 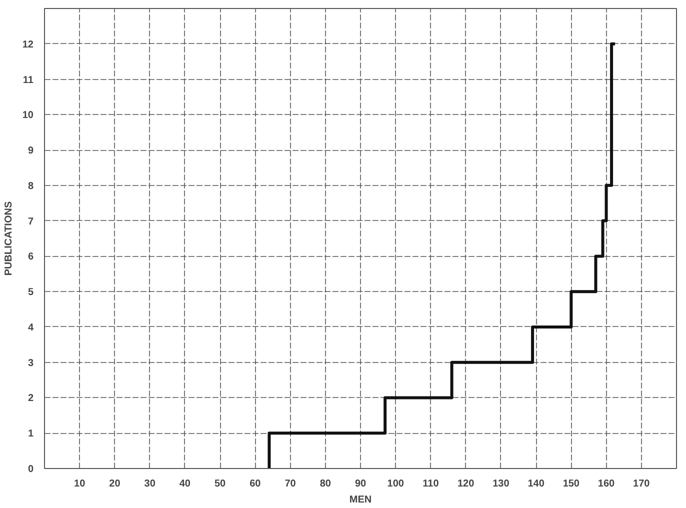 What do you see at coordinates (80, 484) in the screenshot?
I see `x-tick-label: 10` at bounding box center [80, 484].